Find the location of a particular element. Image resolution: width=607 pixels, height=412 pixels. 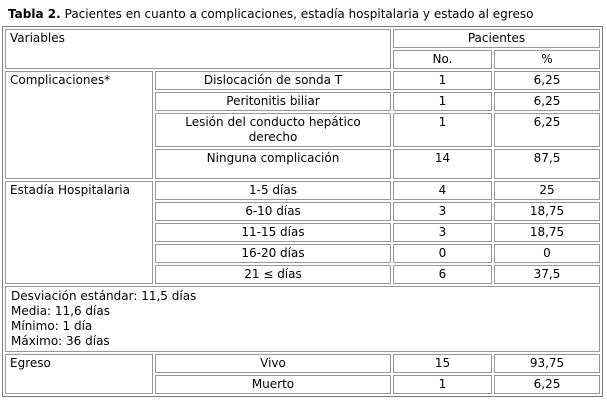

category-cell: Vivo is located at coordinates (273, 363).